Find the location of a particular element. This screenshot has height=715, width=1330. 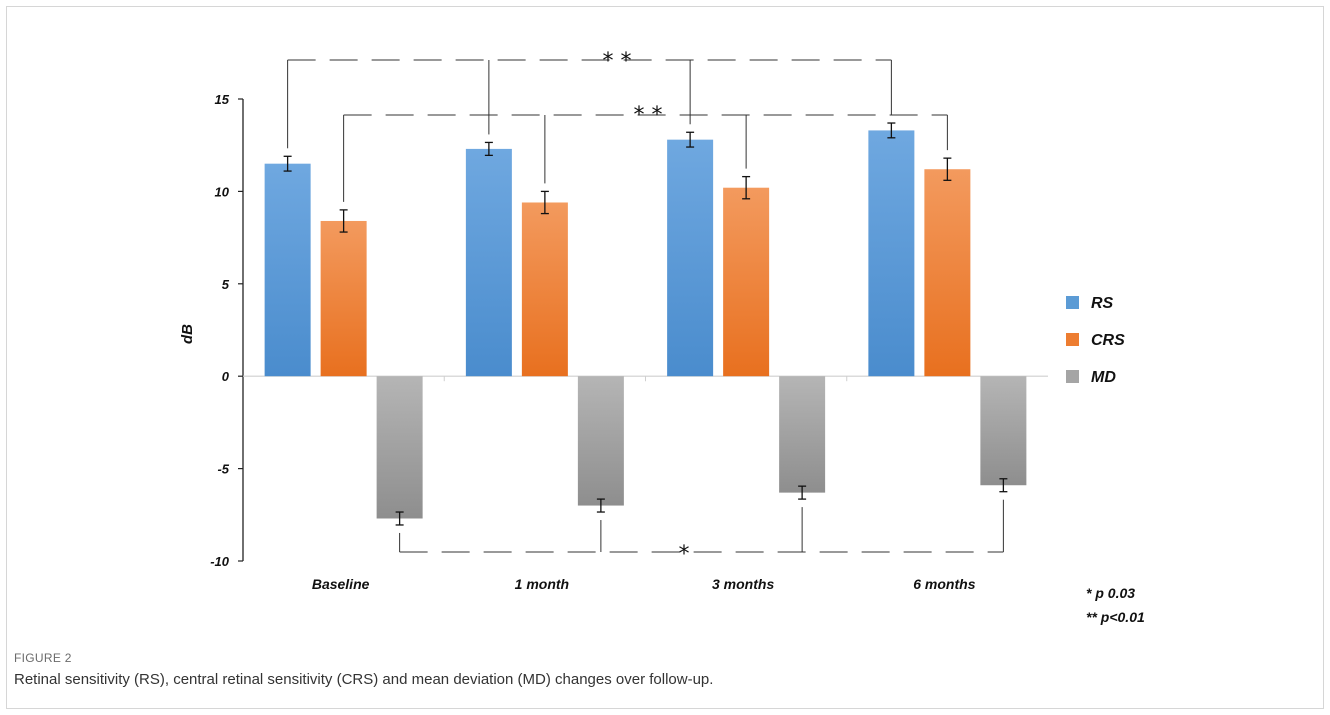

y-tick-label: 5 is located at coordinates (226, 284).